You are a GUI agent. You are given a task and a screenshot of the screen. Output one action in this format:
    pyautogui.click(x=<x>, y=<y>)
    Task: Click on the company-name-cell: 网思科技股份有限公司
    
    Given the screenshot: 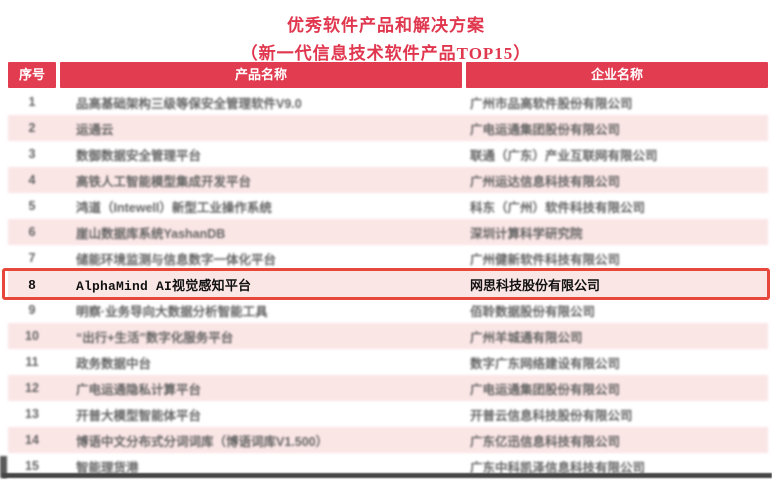 What is the action you would take?
    pyautogui.click(x=535, y=285)
    